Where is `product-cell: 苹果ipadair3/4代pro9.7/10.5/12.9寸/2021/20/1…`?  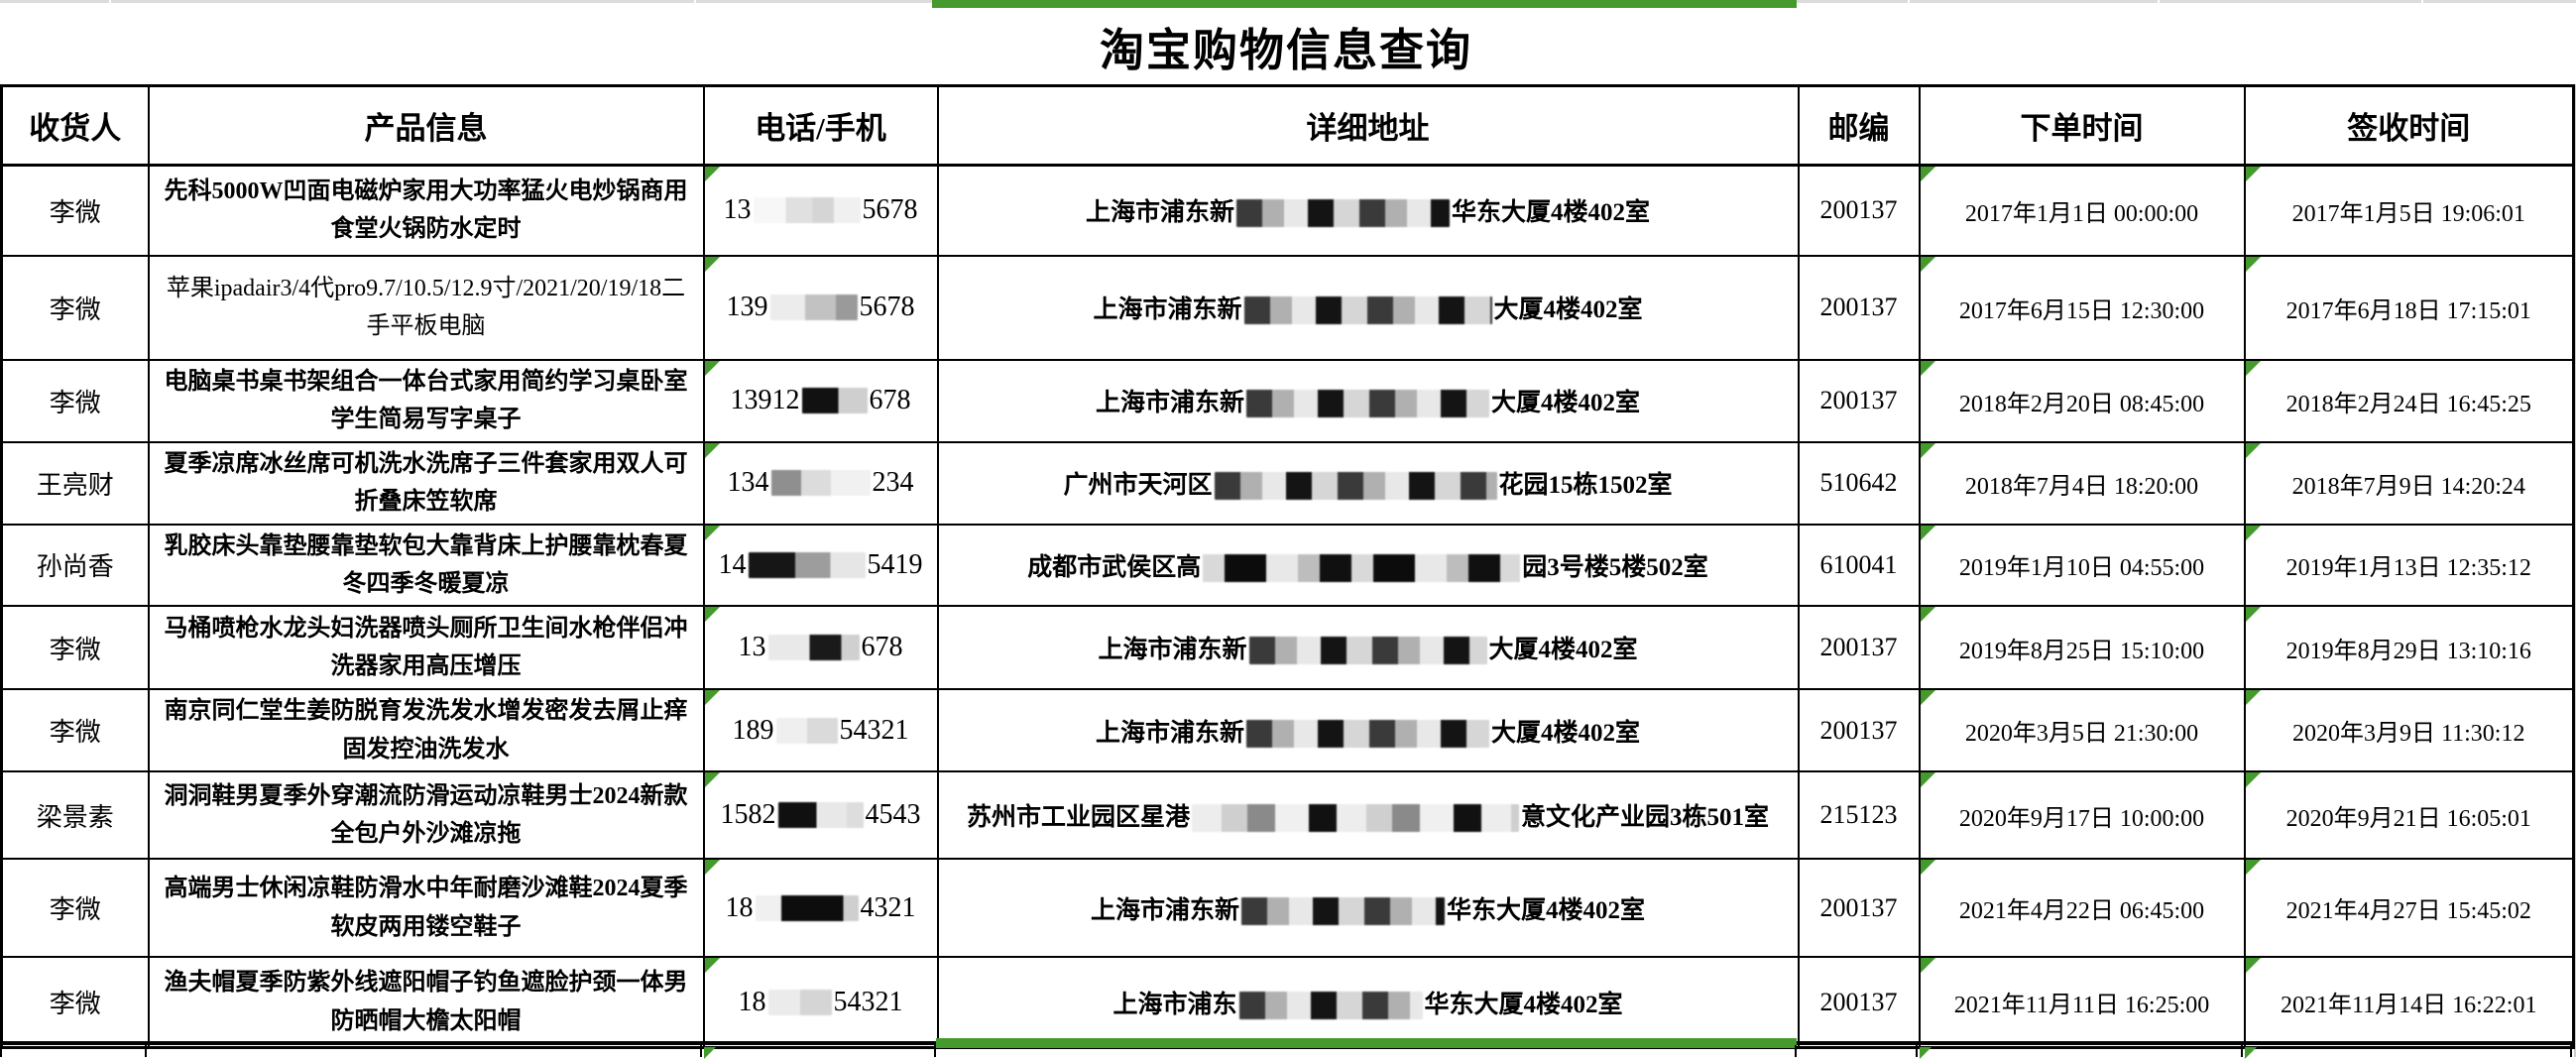 product-cell: 苹果ipadair3/4代pro9.7/10.5/12.9寸/2021/20/1… is located at coordinates (426, 307).